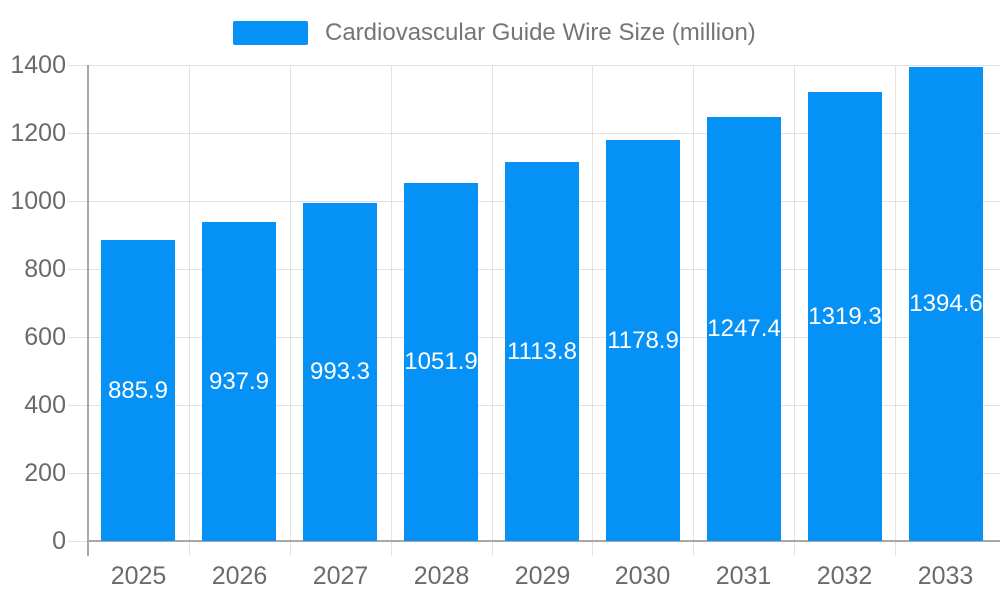  Describe the element at coordinates (540, 32) in the screenshot. I see `legend-label: Cardiovascular Guide Wire Size (million)` at that location.